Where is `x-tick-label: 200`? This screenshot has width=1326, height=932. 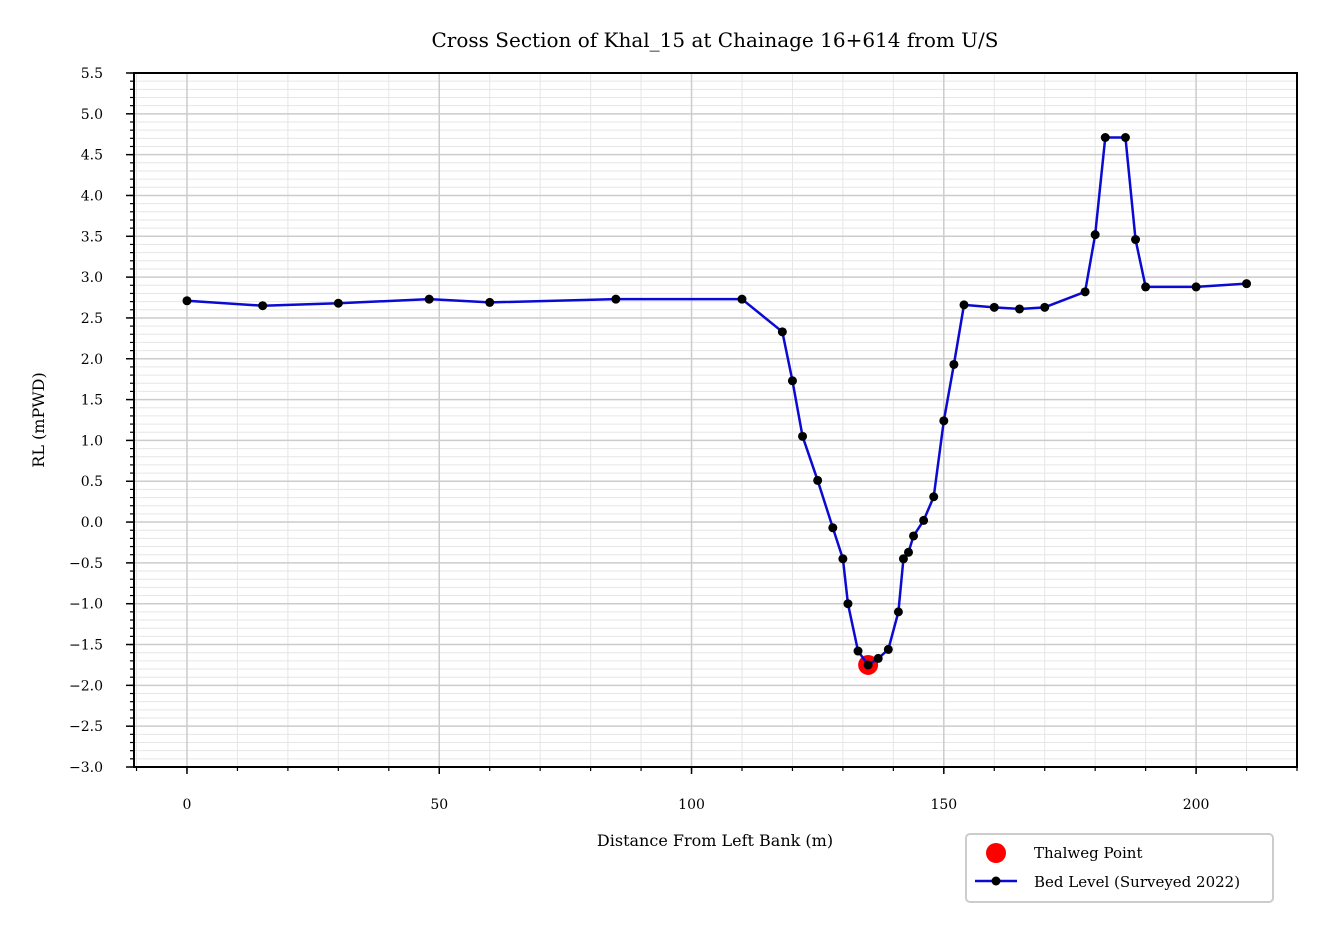 x-tick-label: 200 is located at coordinates (1196, 805).